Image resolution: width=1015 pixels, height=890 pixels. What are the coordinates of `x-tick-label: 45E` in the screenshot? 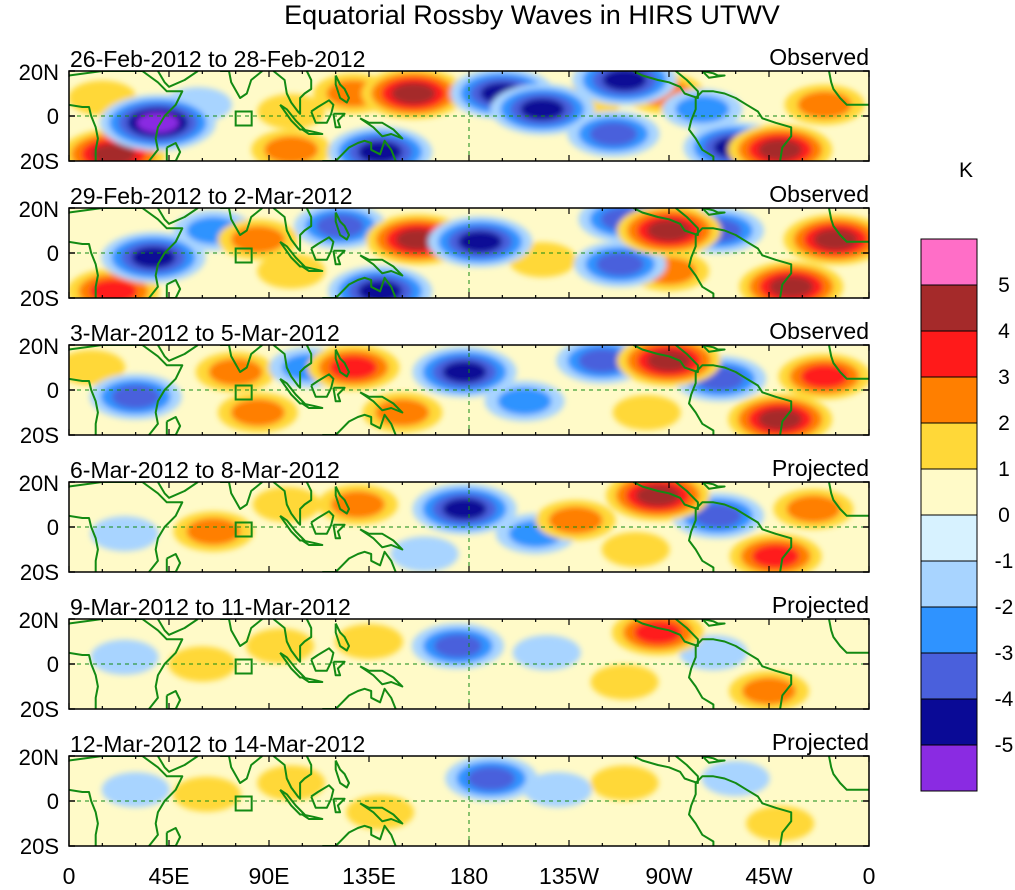 It's located at (169, 876).